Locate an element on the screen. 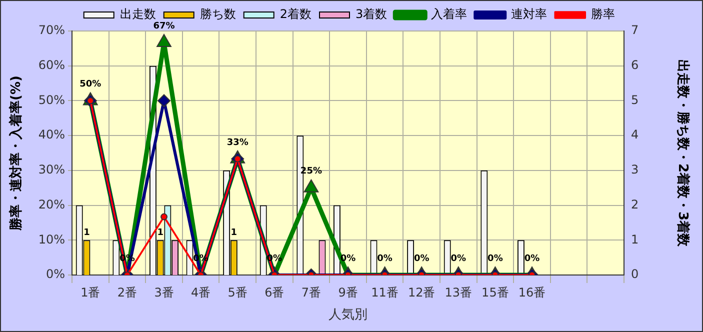 Image resolution: width=703 pixels, height=332 pixels. x-tick-label: 1番 is located at coordinates (90, 292).